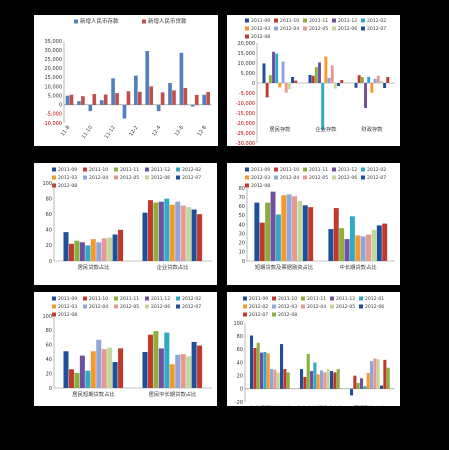 Image resolution: width=449 pixels, height=450 pixels. What do you see at coordinates (54, 51) in the screenshot?
I see `y-tick-label: 30,000` at bounding box center [54, 51].